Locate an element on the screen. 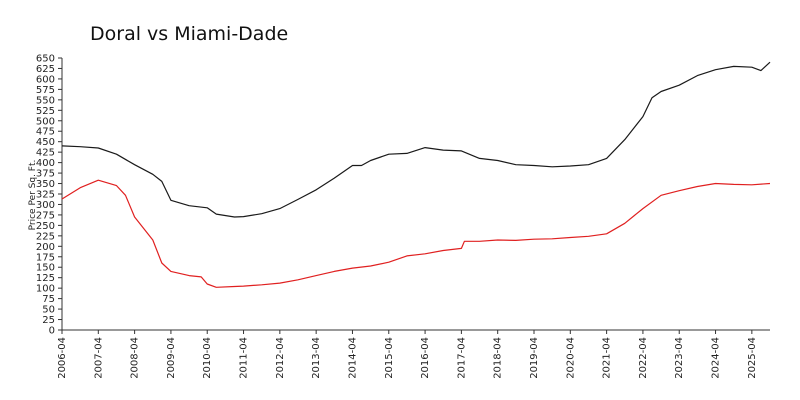 The height and width of the screenshot is (400, 800). y-tick-label: 500 is located at coordinates (45, 121).